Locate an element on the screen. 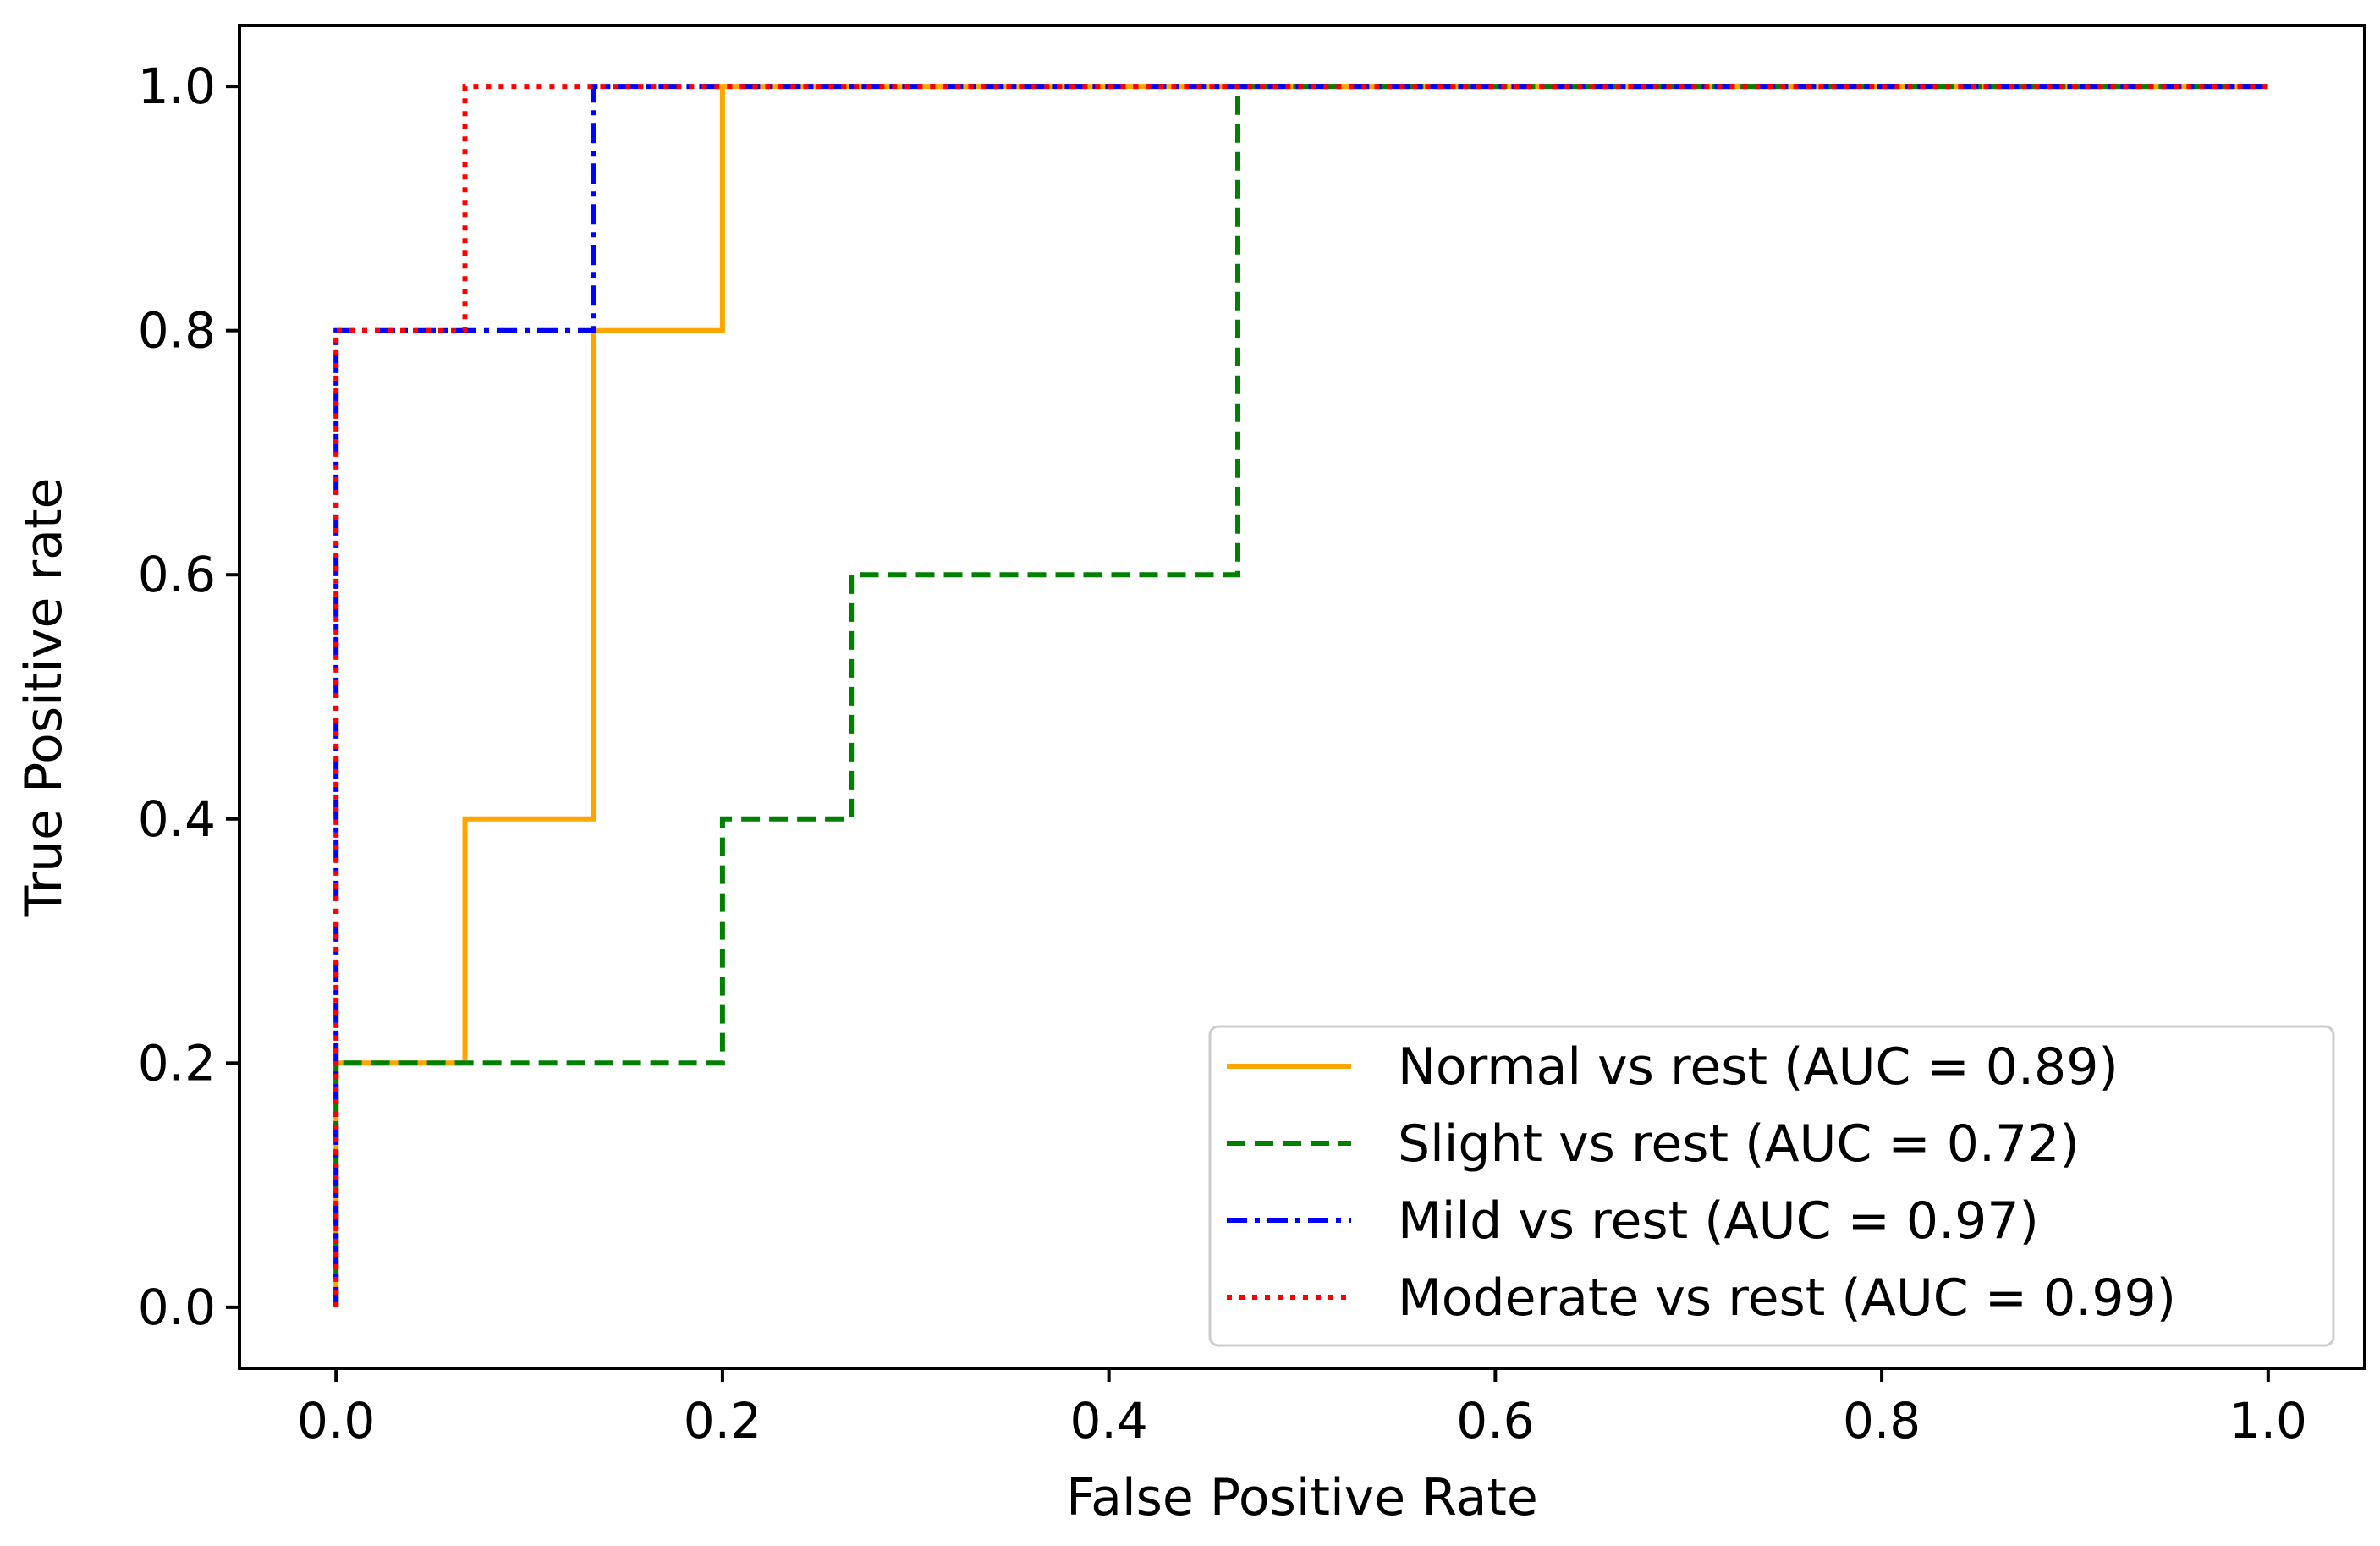 This screenshot has height=1546, width=2380. x-axis-title: False Positive Rate is located at coordinates (1302, 1497).